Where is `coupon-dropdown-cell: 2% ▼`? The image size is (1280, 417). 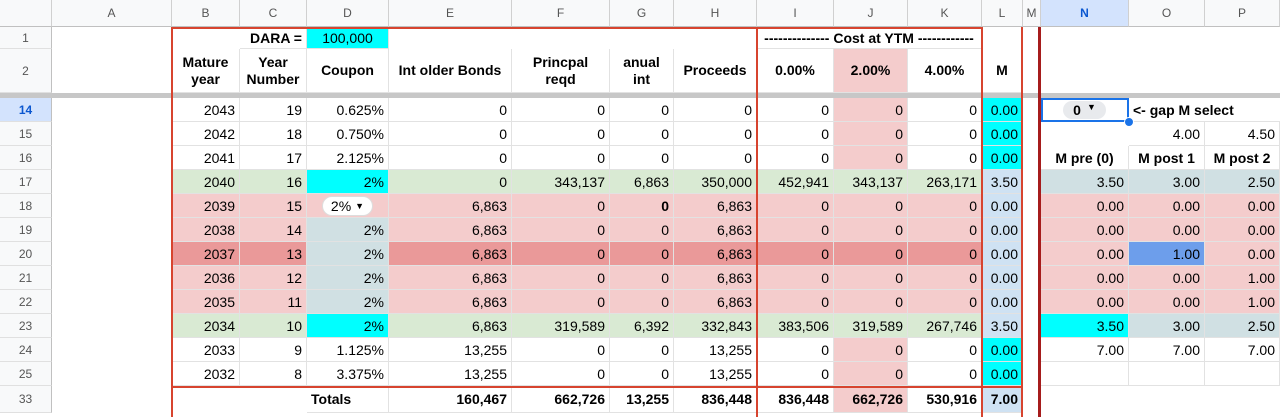 coupon-dropdown-cell: 2% ▼ is located at coordinates (348, 206).